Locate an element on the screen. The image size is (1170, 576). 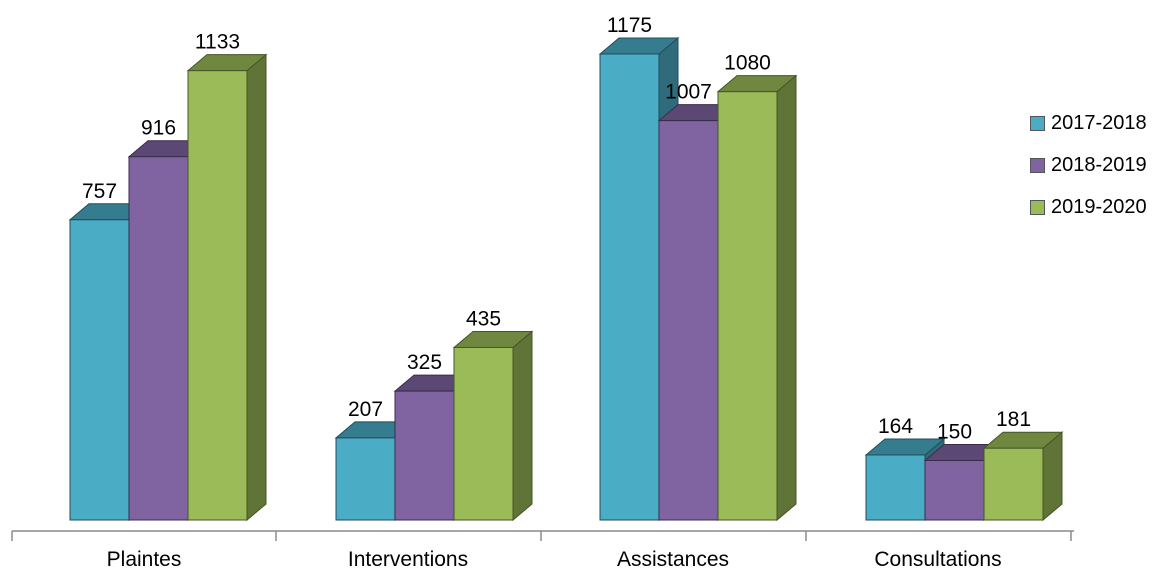
data-label: 916 is located at coordinates (158, 128).